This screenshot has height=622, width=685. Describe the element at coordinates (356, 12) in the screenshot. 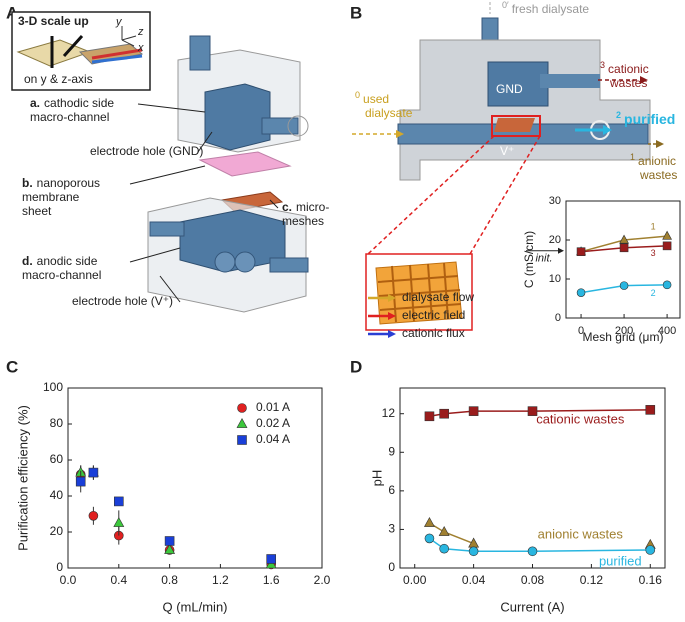

I see `panel-label: B` at that location.